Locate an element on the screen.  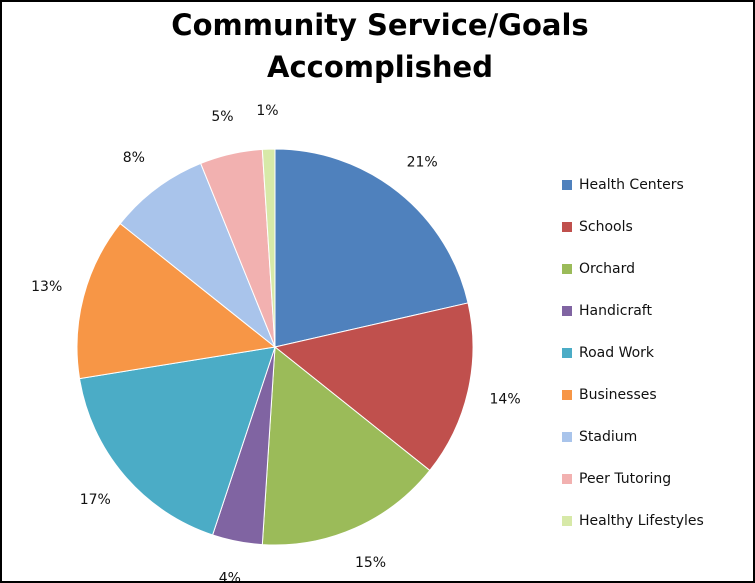
legend-label: Orchard is located at coordinates (607, 269).